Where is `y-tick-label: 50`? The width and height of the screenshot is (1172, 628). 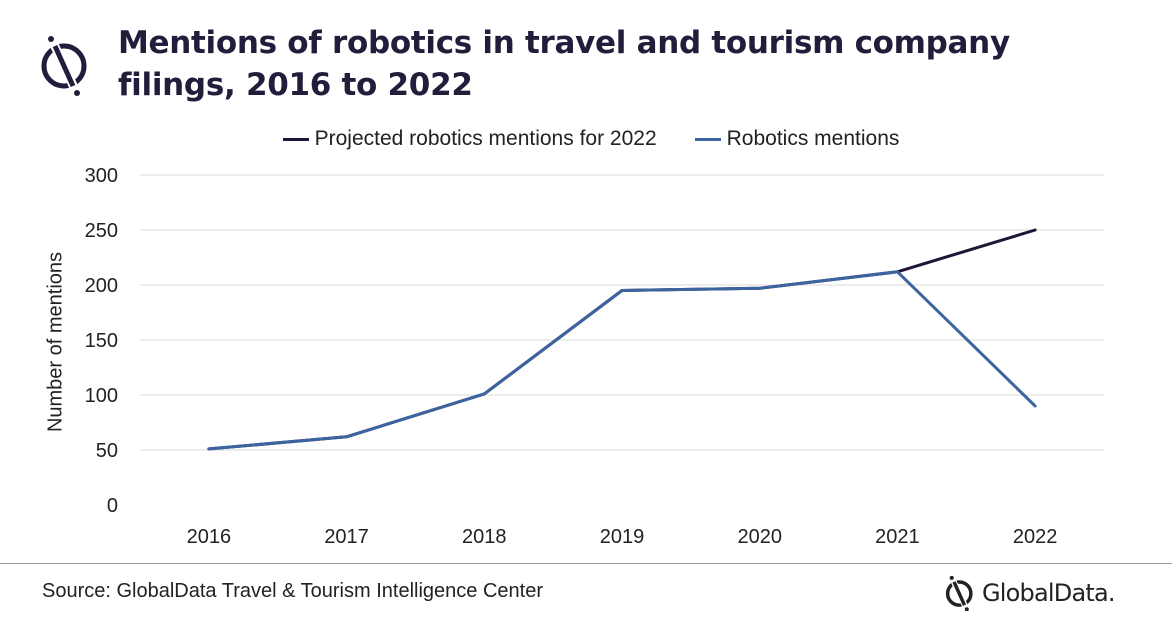 y-tick-label: 50 is located at coordinates (107, 451).